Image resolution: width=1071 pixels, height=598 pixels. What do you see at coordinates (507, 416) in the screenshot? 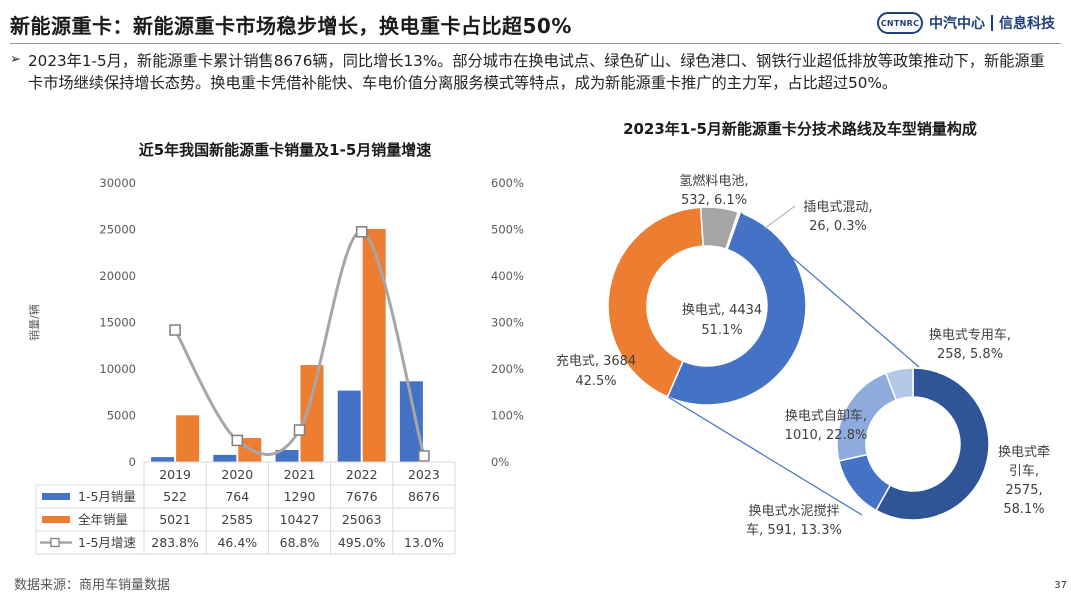
I see `y2-tick-label: 100%` at bounding box center [507, 416].